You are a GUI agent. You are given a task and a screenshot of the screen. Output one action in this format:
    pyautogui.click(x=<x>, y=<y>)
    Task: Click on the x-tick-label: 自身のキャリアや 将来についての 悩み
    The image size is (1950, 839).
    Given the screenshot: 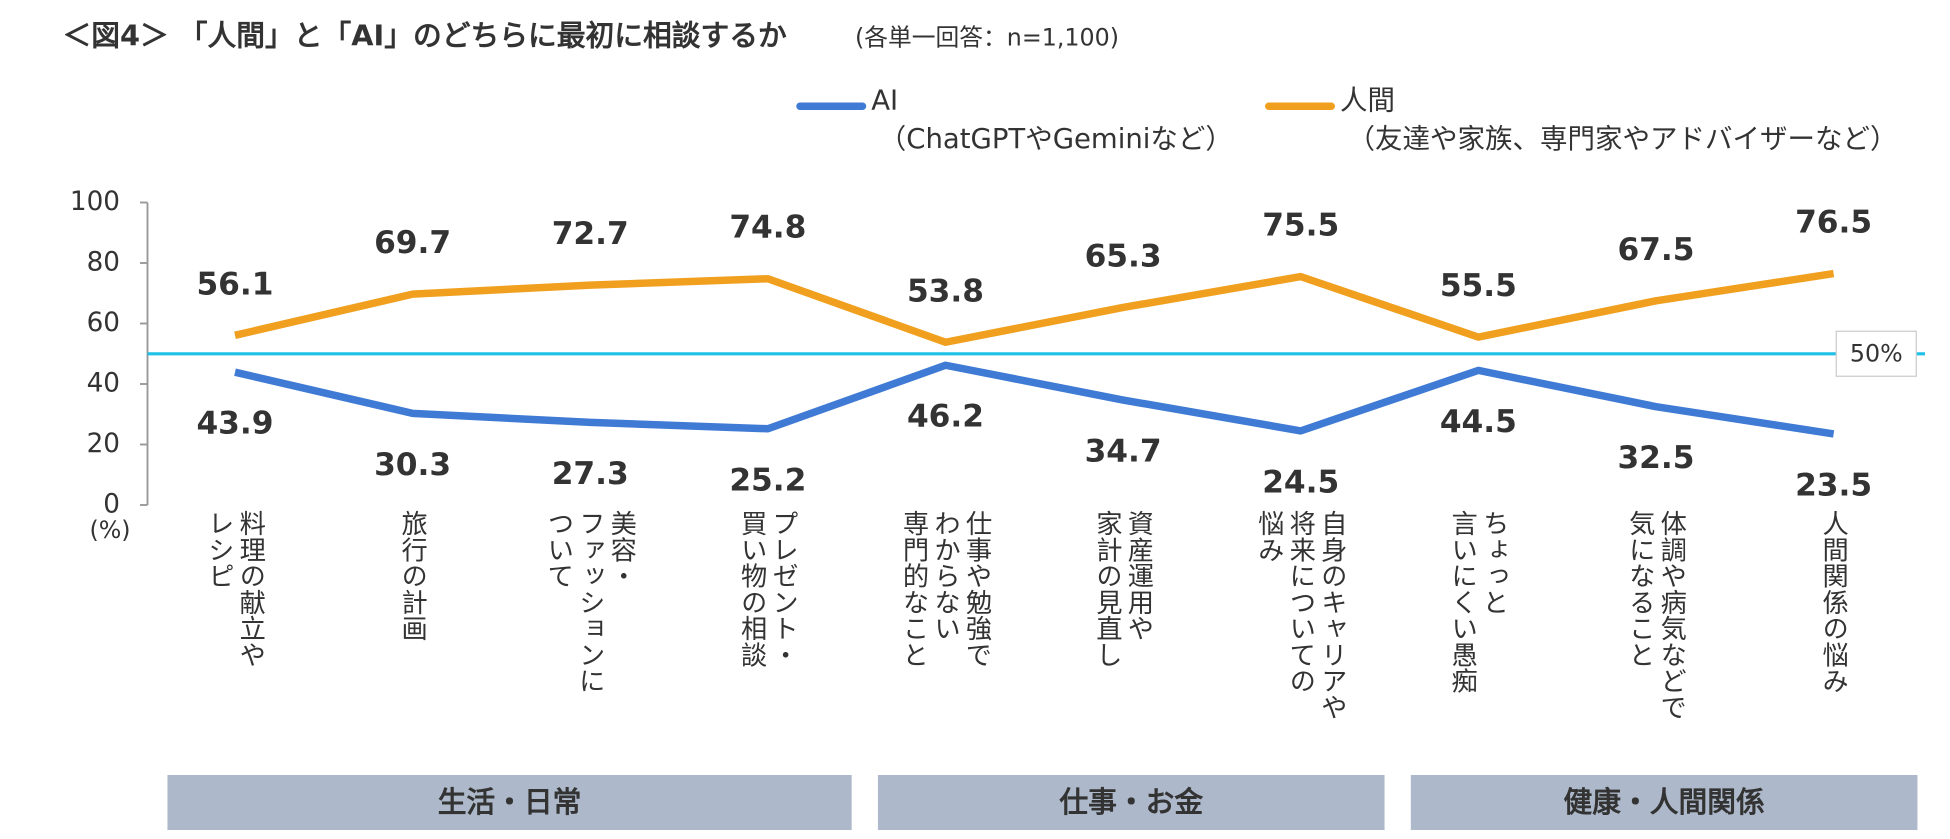 What is the action you would take?
    pyautogui.click(x=1301, y=615)
    